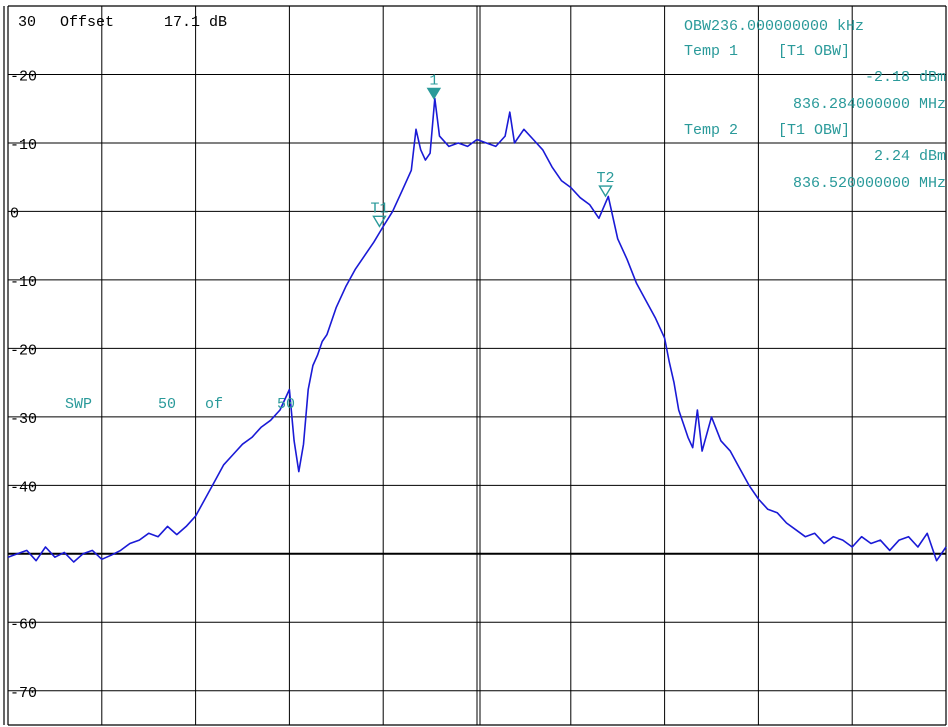 The width and height of the screenshot is (948, 727). Describe the element at coordinates (905, 77) in the screenshot. I see `temp1-level: -2.18 dBm` at that location.